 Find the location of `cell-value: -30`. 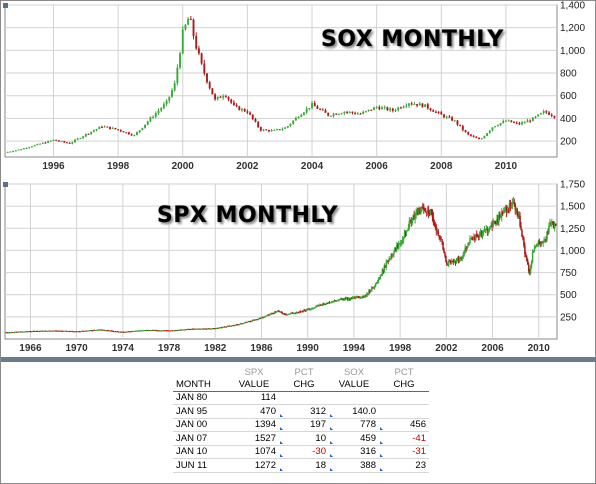

cell-value: -30 is located at coordinates (319, 452).